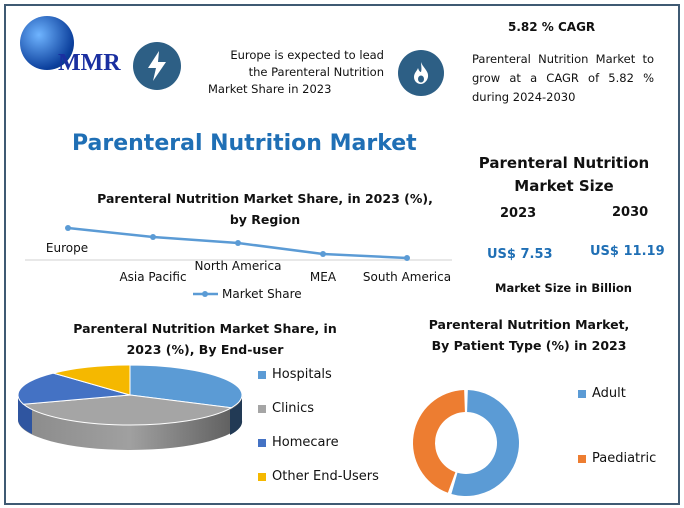 This screenshot has height=508, width=684. I want to click on pie-side-homecare, so click(25, 414).